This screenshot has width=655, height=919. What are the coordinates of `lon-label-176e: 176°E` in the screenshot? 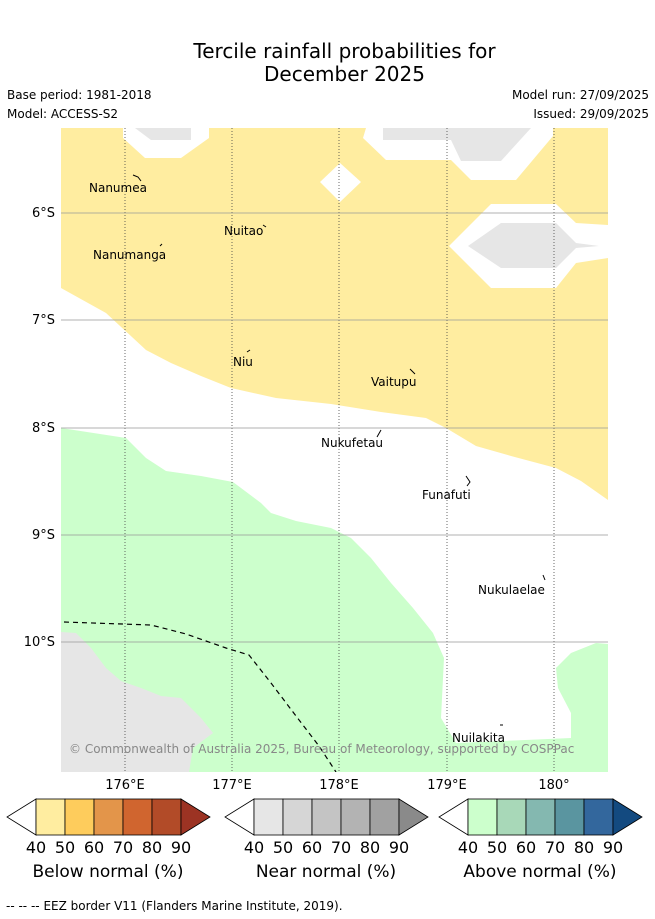 It's located at (125, 785).